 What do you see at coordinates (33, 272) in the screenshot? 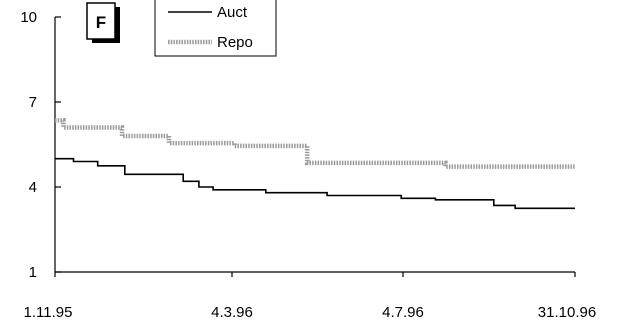
I see `y-tick-label: 1` at bounding box center [33, 272].